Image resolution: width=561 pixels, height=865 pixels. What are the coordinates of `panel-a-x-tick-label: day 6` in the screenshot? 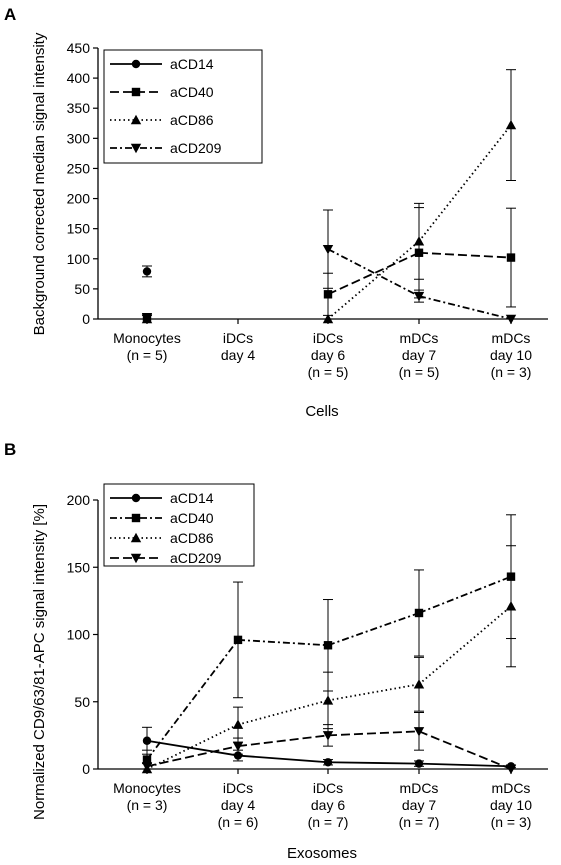 It's located at (328, 355).